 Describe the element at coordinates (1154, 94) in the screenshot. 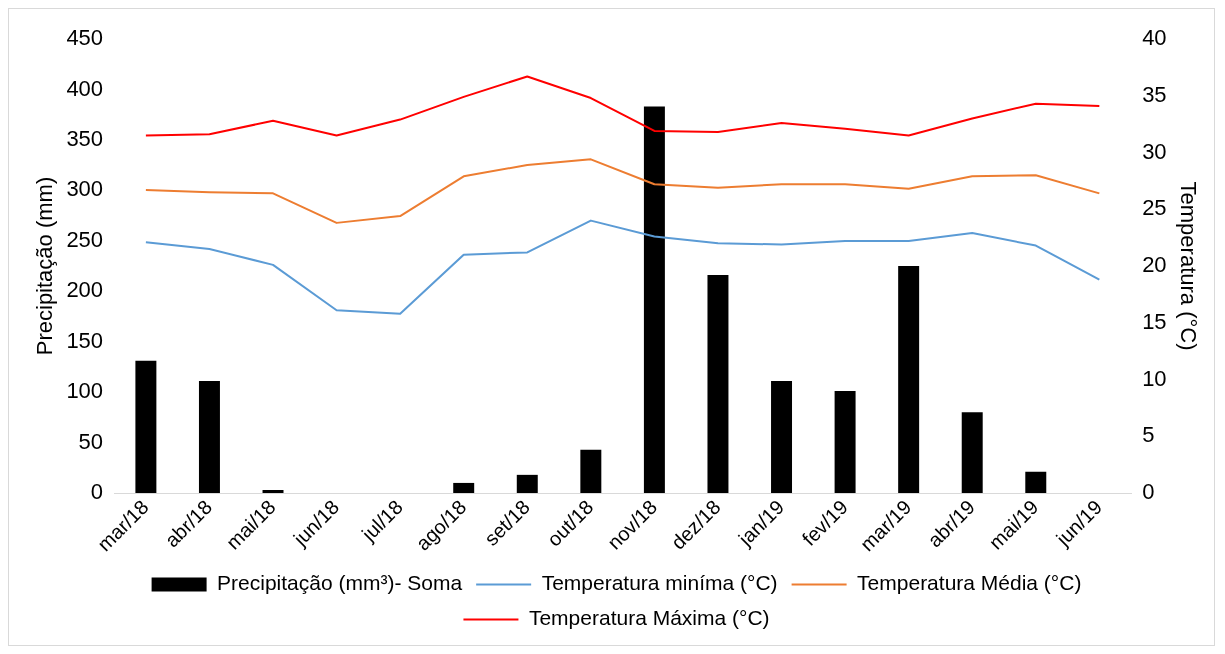

I see `y2-tick-label: 35` at that location.